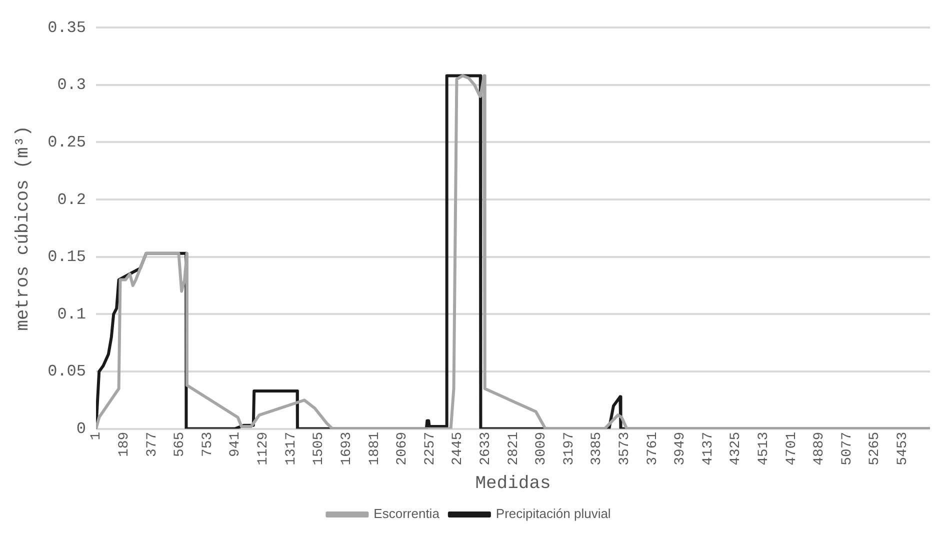 The width and height of the screenshot is (944, 539). What do you see at coordinates (652, 449) in the screenshot?
I see `x-tick-label: 3761` at bounding box center [652, 449].